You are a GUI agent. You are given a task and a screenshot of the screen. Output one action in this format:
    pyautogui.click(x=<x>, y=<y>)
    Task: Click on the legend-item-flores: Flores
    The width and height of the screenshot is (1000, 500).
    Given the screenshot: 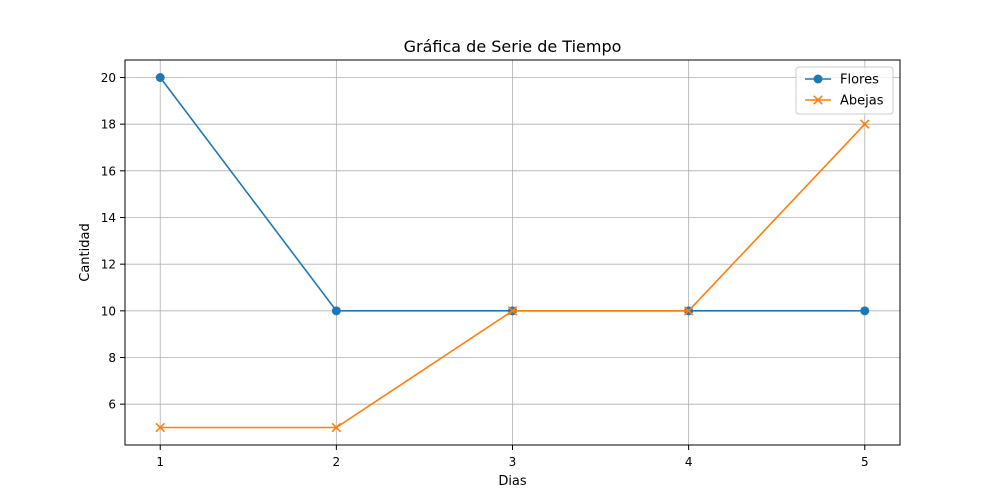 What is the action you would take?
    pyautogui.click(x=842, y=80)
    